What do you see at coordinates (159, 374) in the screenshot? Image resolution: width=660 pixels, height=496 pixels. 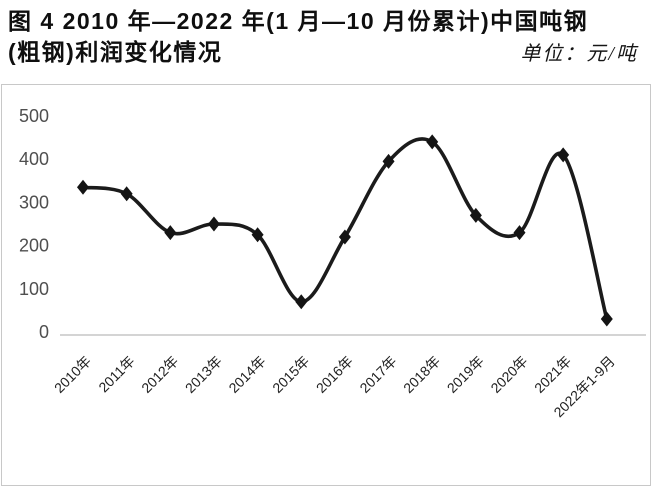 I see `x-tick-label: 2012年` at bounding box center [159, 374].